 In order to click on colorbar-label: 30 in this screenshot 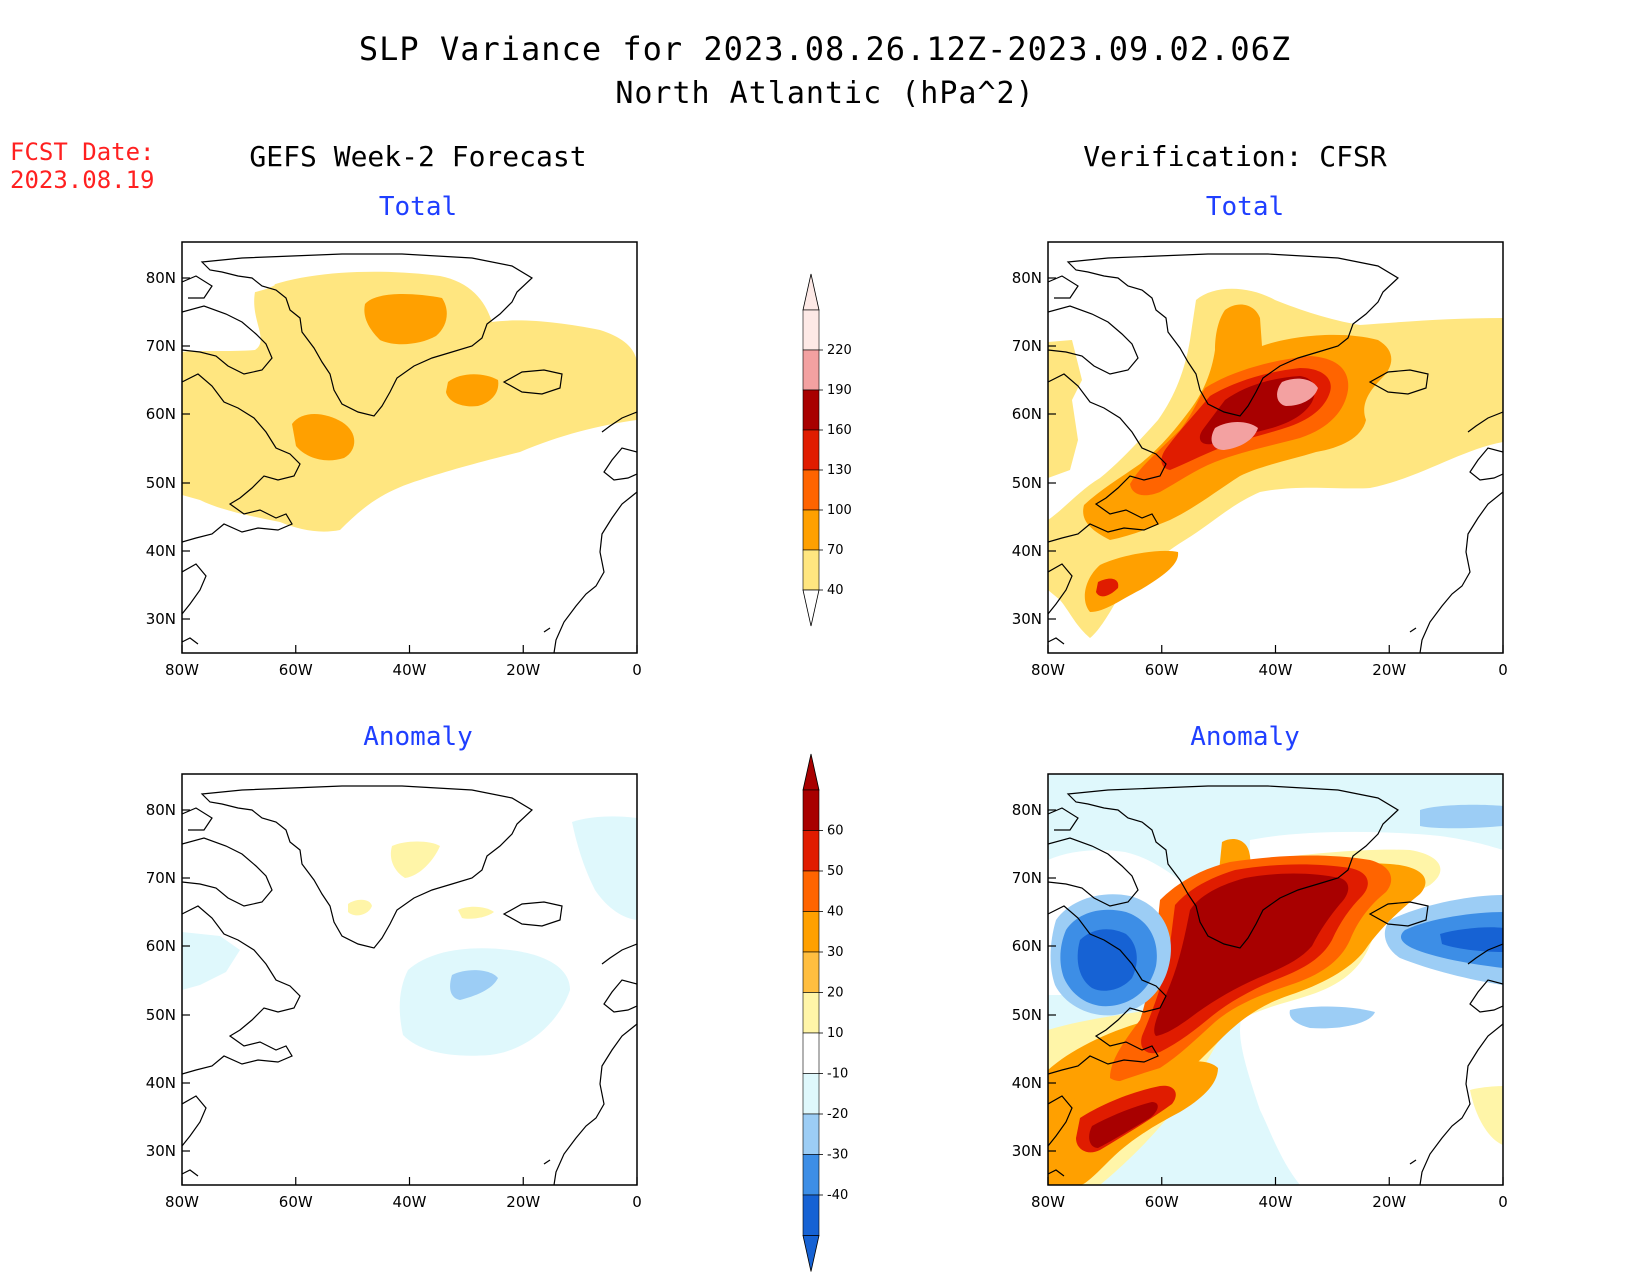, I will do `click(835, 952)`.